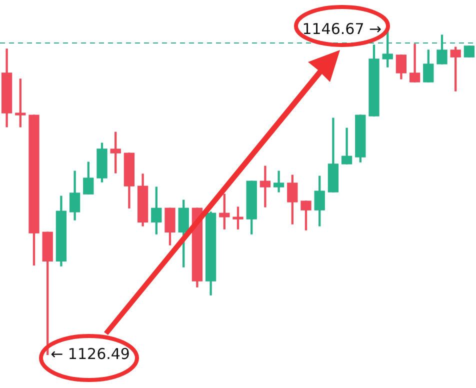  I want to click on annotation: ← 1126.49, so click(90, 353).